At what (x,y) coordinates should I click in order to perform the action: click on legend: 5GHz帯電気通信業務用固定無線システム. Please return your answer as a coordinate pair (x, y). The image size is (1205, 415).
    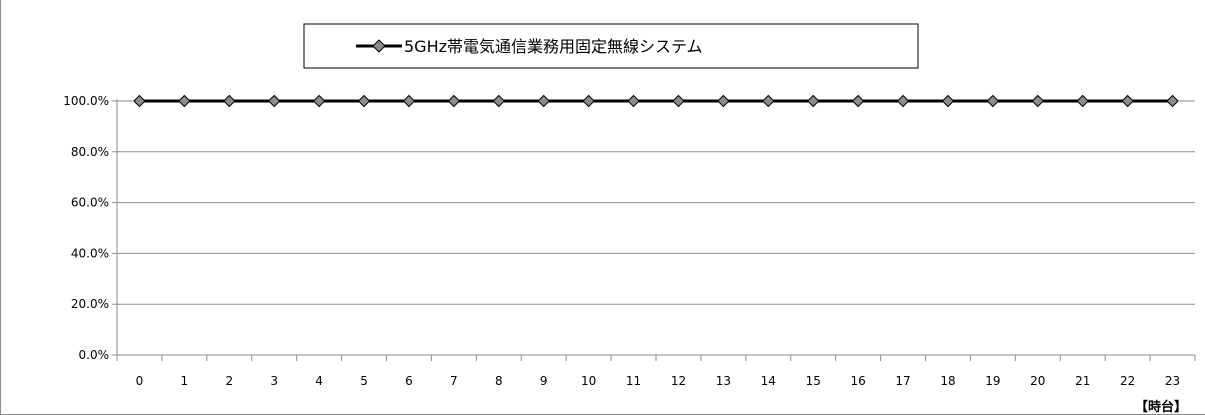
    Looking at the image, I should click on (611, 46).